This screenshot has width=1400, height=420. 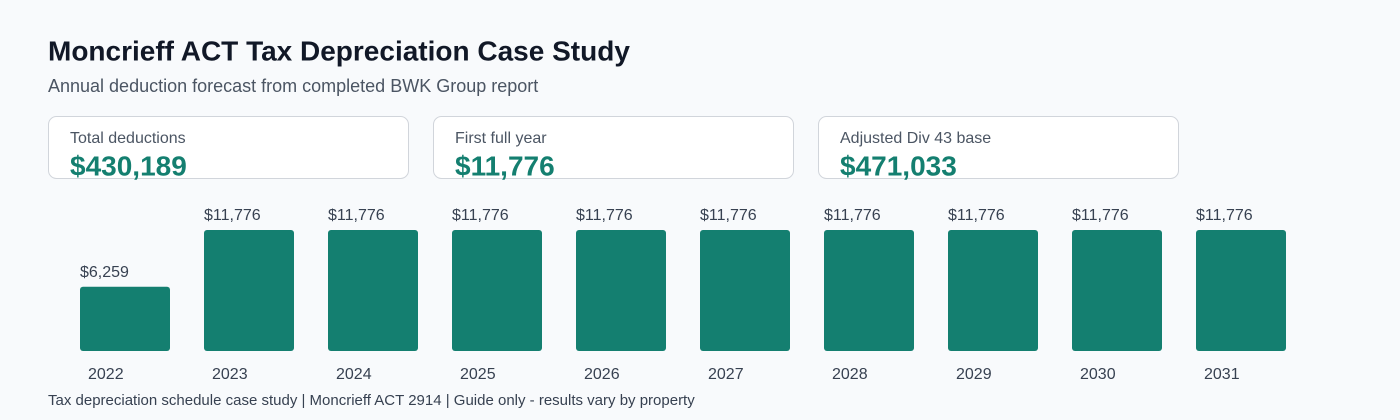 What do you see at coordinates (505, 165) in the screenshot?
I see `kpi-value: $11,776` at bounding box center [505, 165].